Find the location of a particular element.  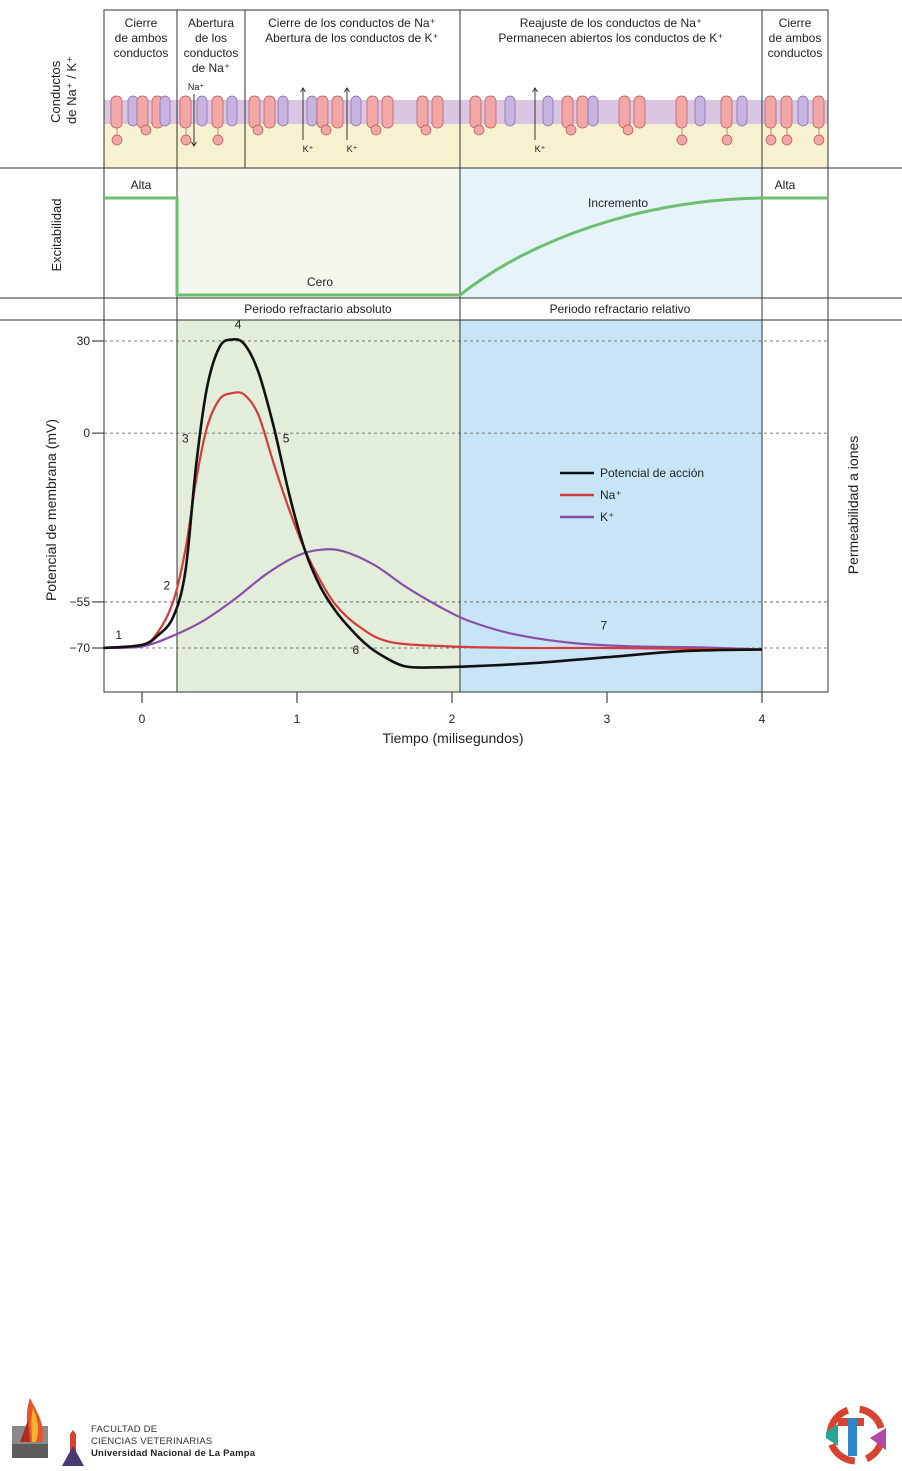

annotation-1: 1 is located at coordinates (118, 635).